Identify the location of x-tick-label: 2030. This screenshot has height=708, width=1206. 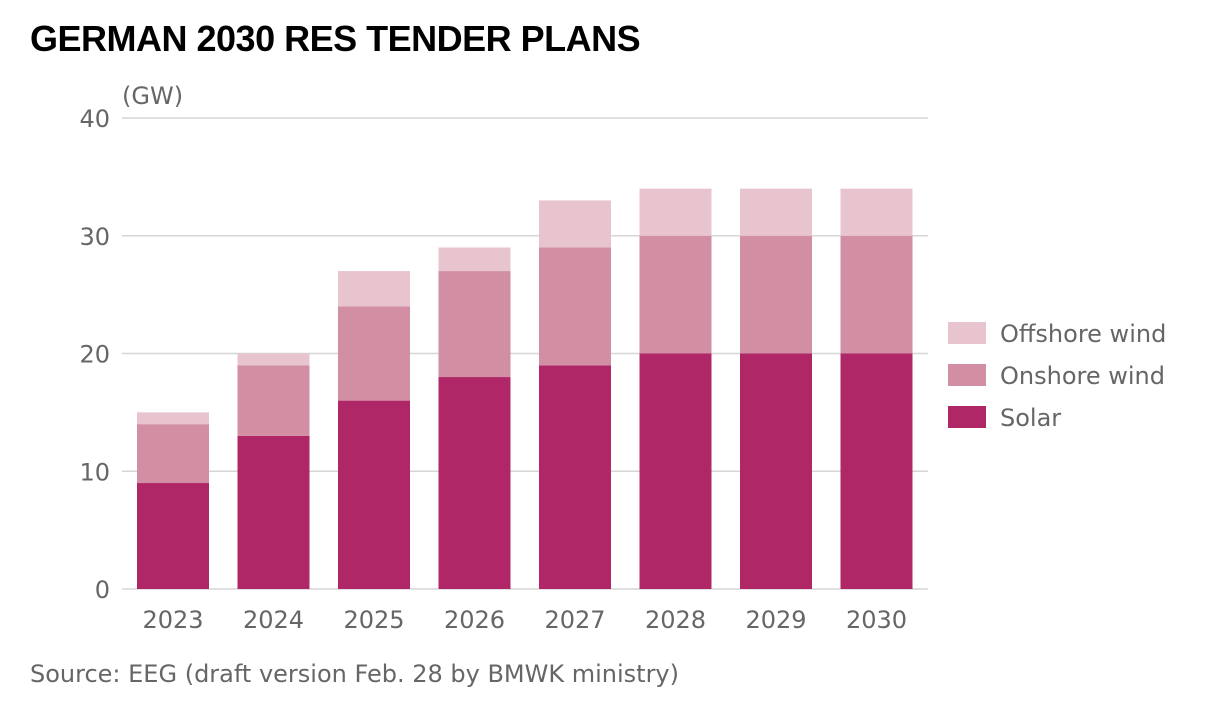
(876, 620).